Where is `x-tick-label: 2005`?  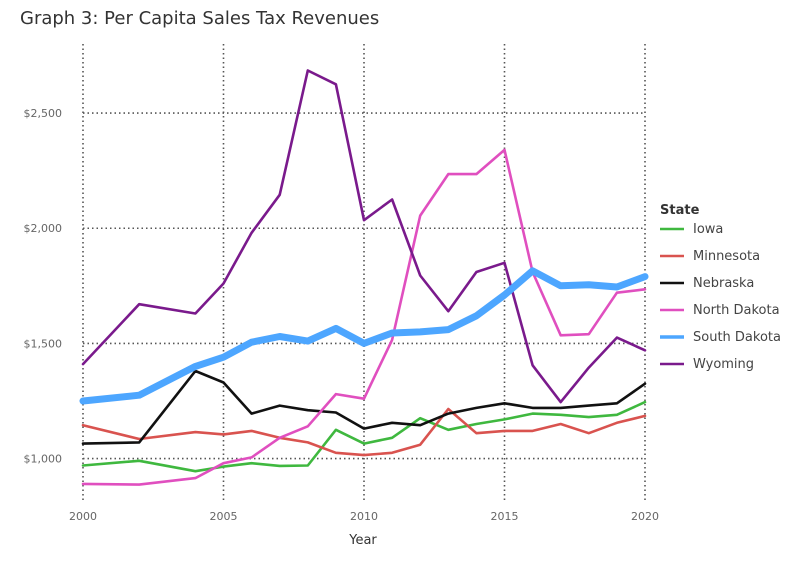 x-tick-label: 2005 is located at coordinates (224, 516).